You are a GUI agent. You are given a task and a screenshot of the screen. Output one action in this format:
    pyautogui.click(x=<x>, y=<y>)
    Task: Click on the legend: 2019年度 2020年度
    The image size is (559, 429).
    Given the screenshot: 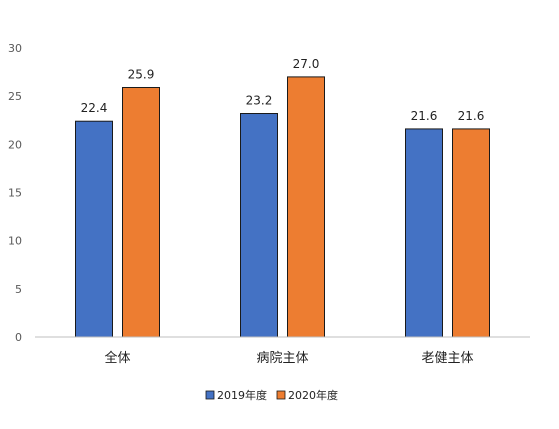 What is the action you would take?
    pyautogui.click(x=271, y=395)
    